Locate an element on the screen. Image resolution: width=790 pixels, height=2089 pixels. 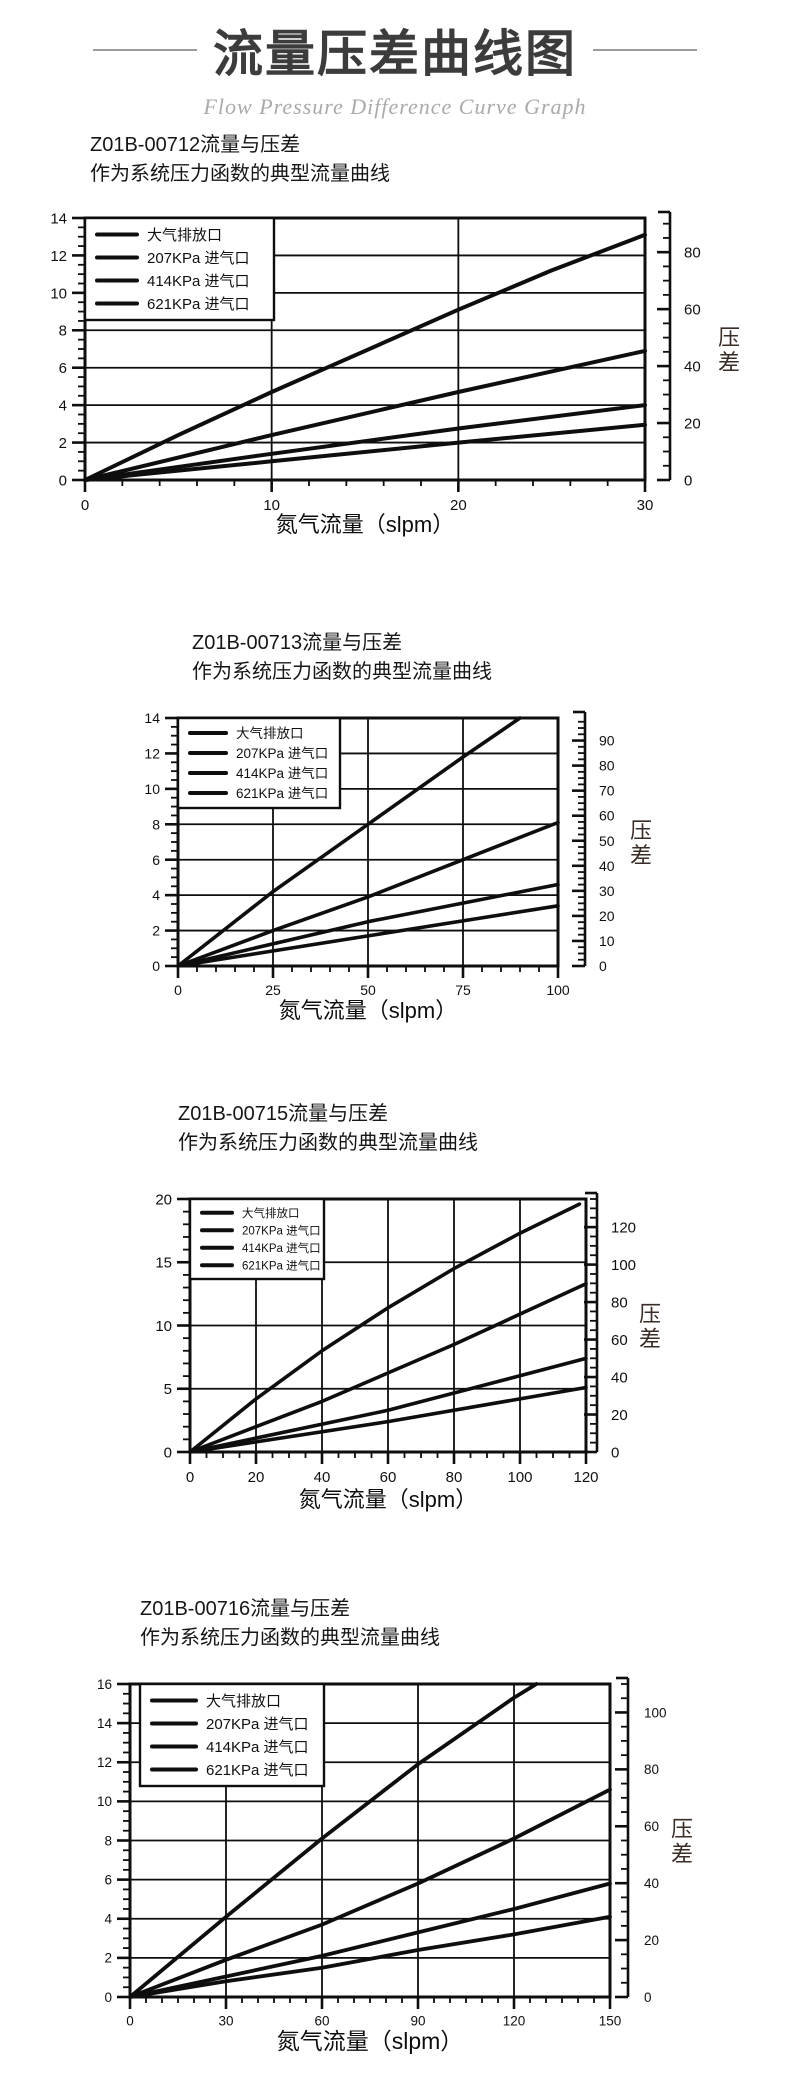
x-axis-tick-label: 120 is located at coordinates (514, 2021).